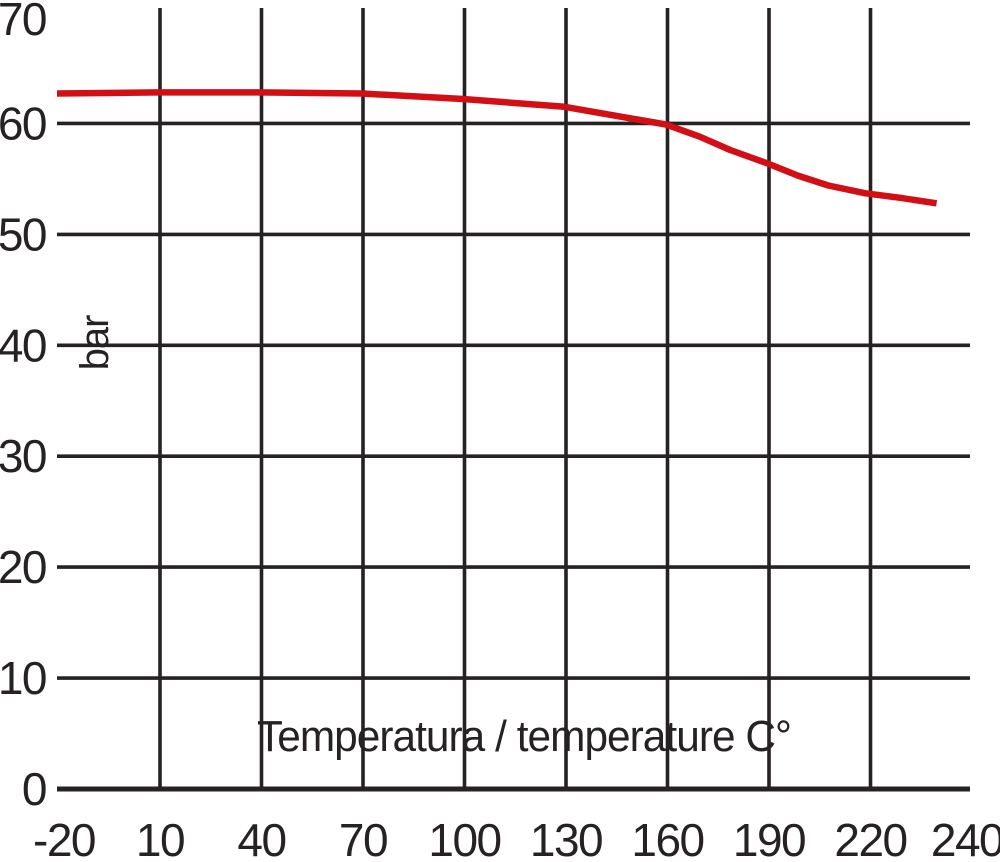  I want to click on pressure-curve, so click(497, 148).